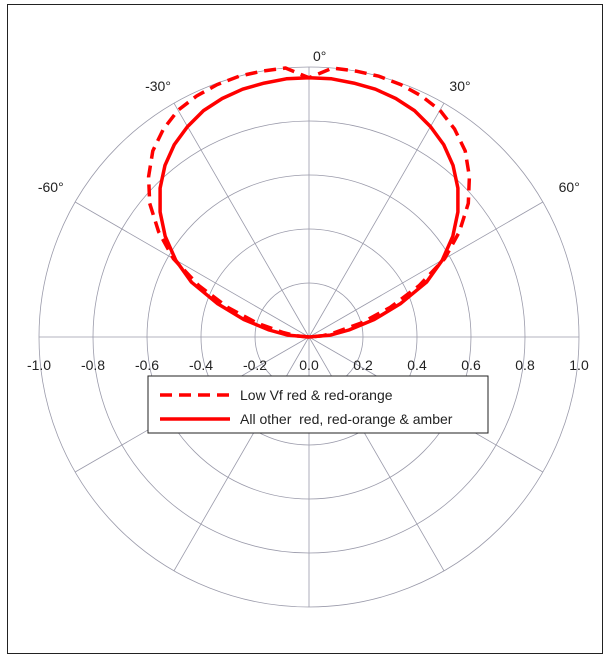 Image resolution: width=610 pixels, height=660 pixels. What do you see at coordinates (417, 365) in the screenshot?
I see `radius-tick-label: 0.4` at bounding box center [417, 365].